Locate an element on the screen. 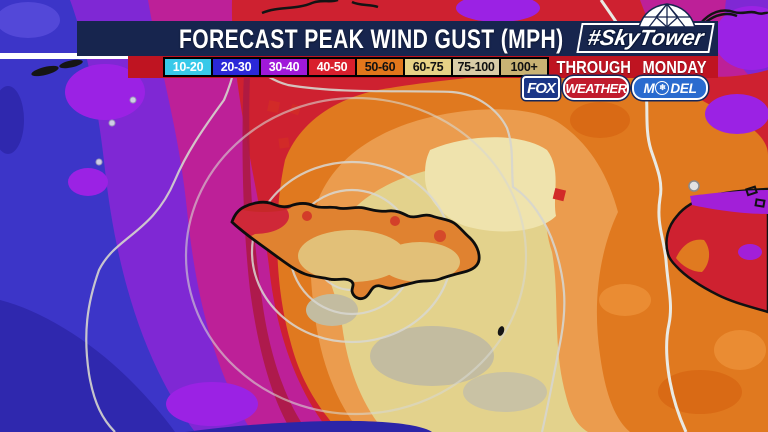 This screenshot has width=768, height=432. page-title: FORECAST PEAK WIND GUST (MPH) is located at coordinates (371, 39).